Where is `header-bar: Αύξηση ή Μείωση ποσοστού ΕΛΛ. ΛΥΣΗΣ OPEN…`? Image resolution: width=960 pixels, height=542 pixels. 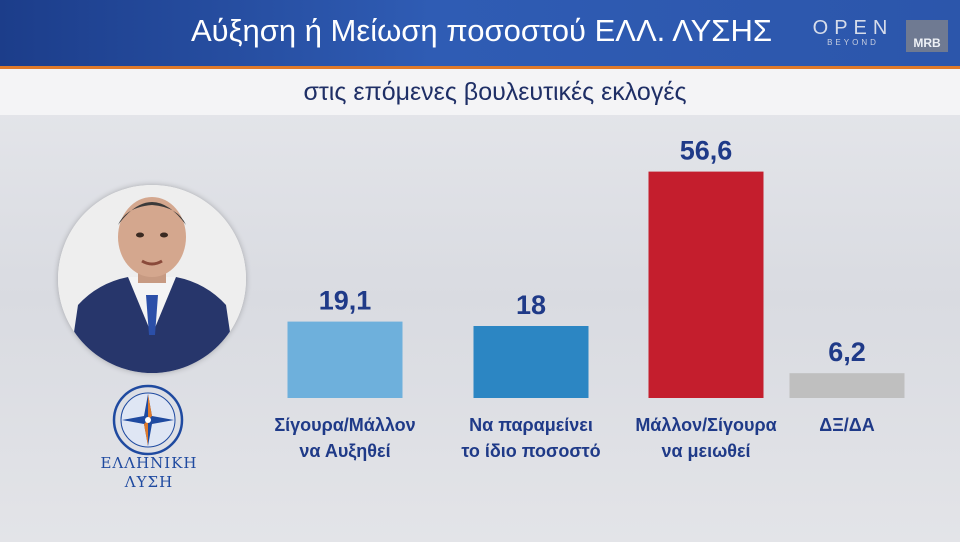 header-bar: Αύξηση ή Μείωση ποσοστού ΕΛΛ. ΛΥΣΗΣ OPEN… is located at coordinates (480, 34).